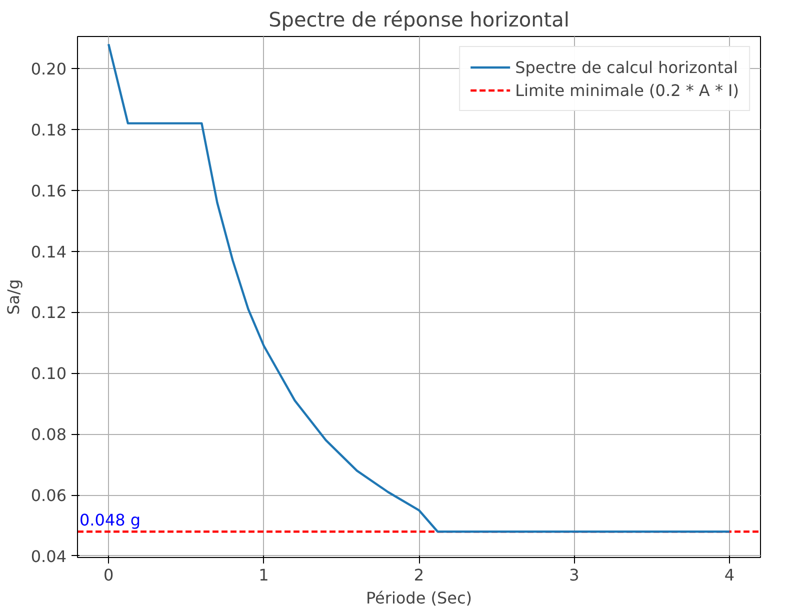  What do you see at coordinates (48, 130) in the screenshot?
I see `y-tick-label: 0.18` at bounding box center [48, 130].